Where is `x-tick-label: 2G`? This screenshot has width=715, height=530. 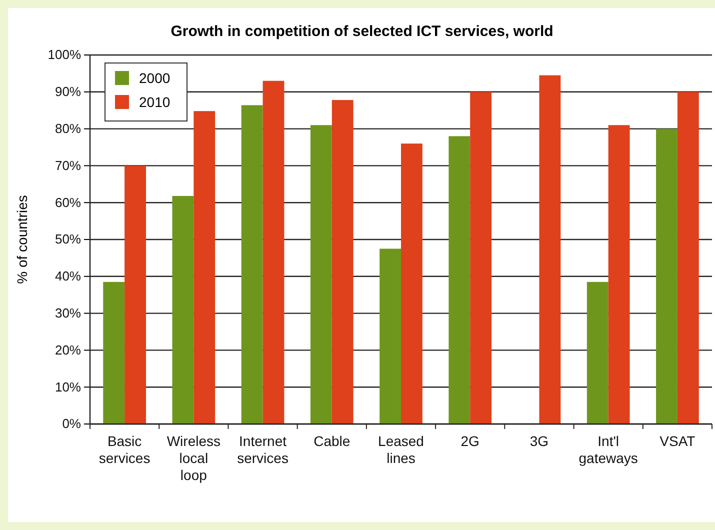 x-tick-label: 2G is located at coordinates (470, 441).